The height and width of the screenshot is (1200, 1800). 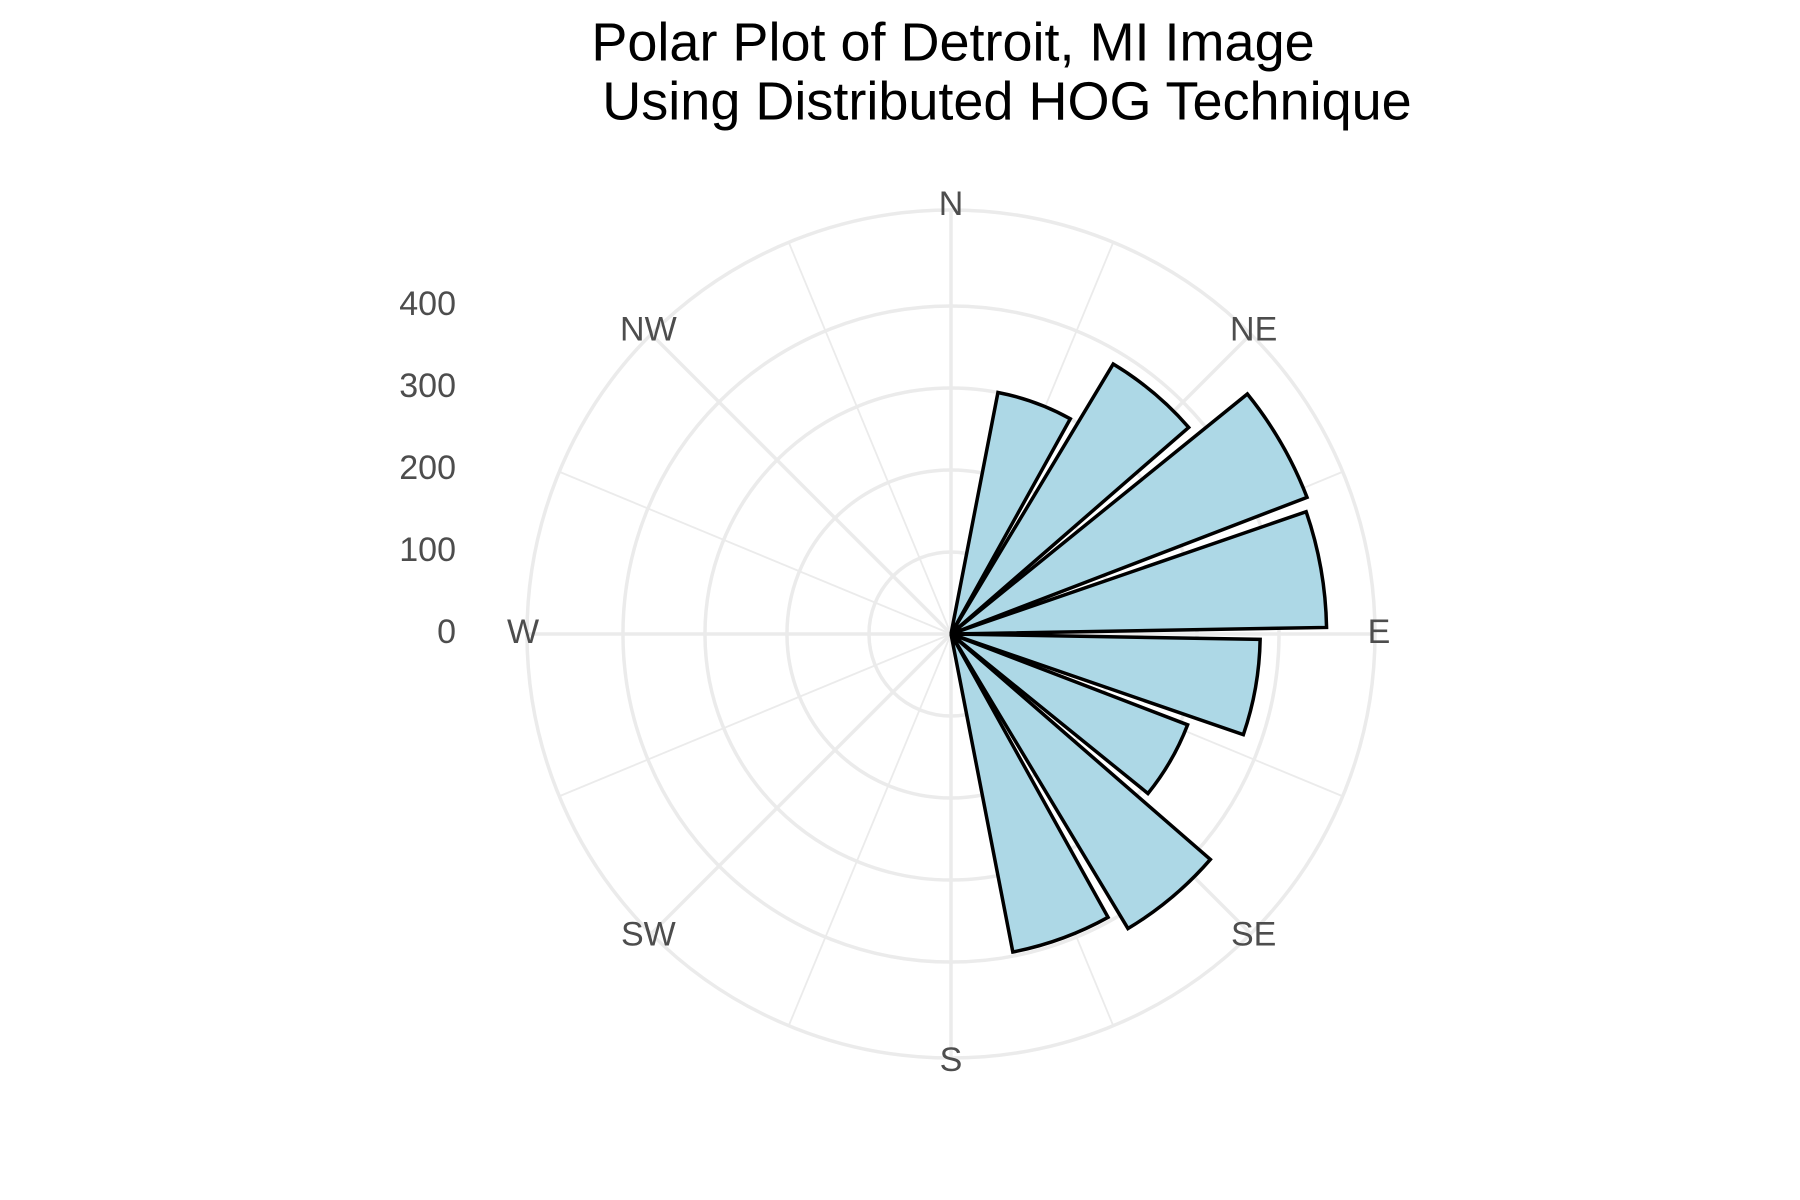 What do you see at coordinates (1253, 329) in the screenshot?
I see `x-tick-label: NE` at bounding box center [1253, 329].